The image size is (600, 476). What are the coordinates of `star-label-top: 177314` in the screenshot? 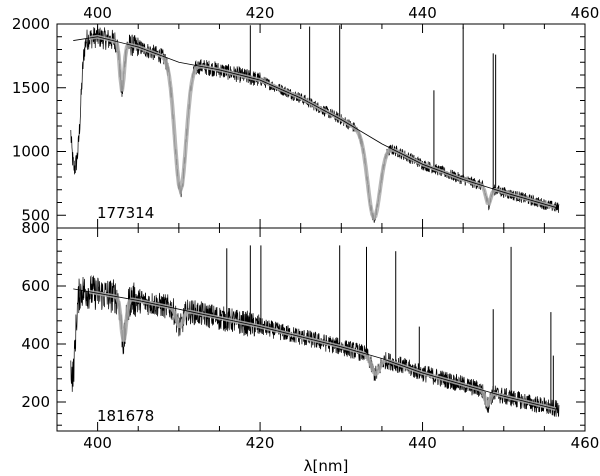 It's located at (125, 213).